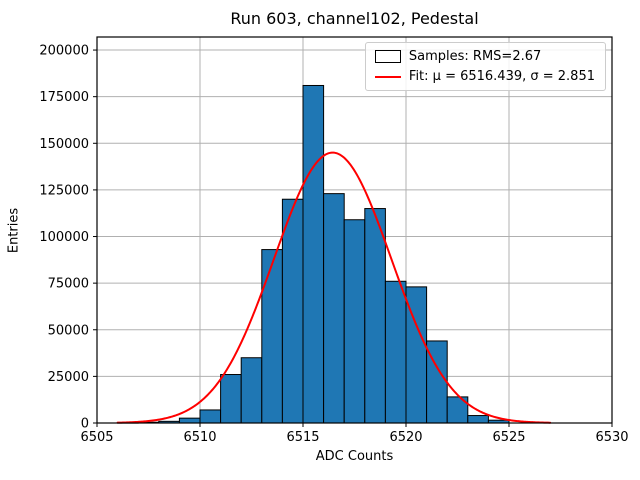  I want to click on fit-line-swatch-icon, so click(387, 76).